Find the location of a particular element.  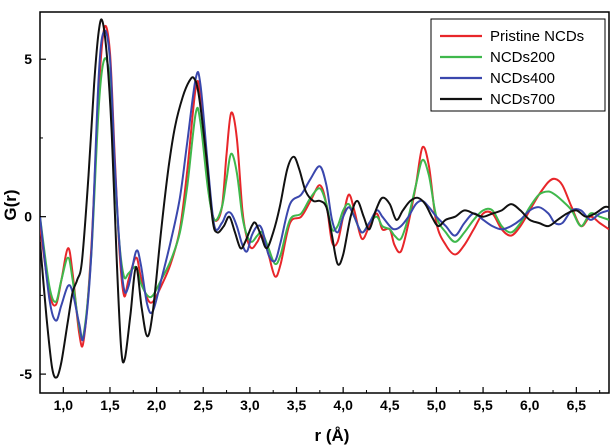

legend-label-4: NCDs700 is located at coordinates (522, 99).